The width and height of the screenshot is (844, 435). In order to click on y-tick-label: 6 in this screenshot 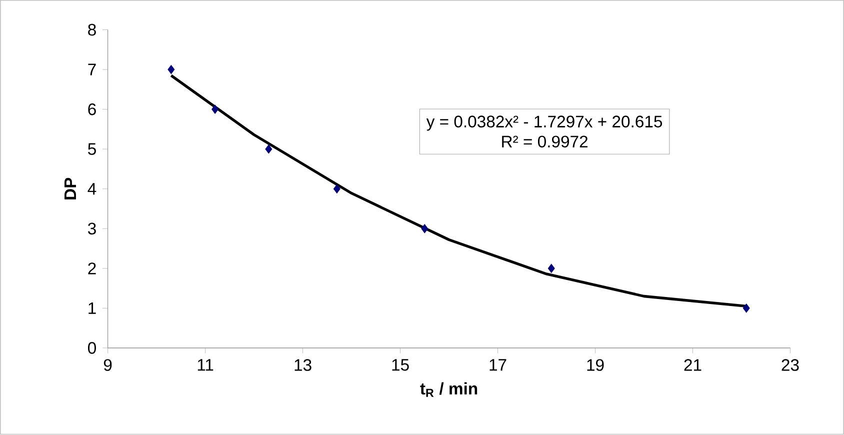, I will do `click(92, 110)`.